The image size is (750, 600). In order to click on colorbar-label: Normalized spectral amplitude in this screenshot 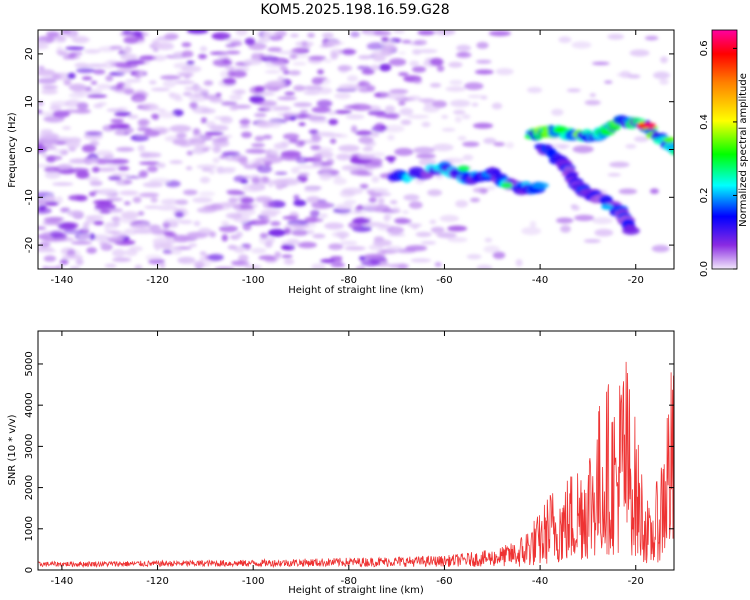, I will do `click(743, 150)`.